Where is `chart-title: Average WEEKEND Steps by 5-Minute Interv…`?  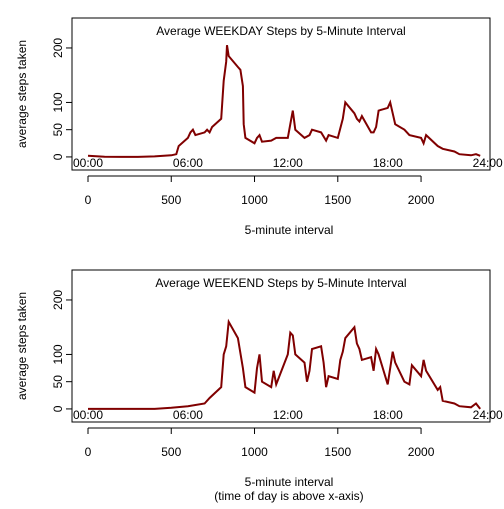
chart-title: Average WEEKEND Steps by 5-Minute Interv… is located at coordinates (280, 283).